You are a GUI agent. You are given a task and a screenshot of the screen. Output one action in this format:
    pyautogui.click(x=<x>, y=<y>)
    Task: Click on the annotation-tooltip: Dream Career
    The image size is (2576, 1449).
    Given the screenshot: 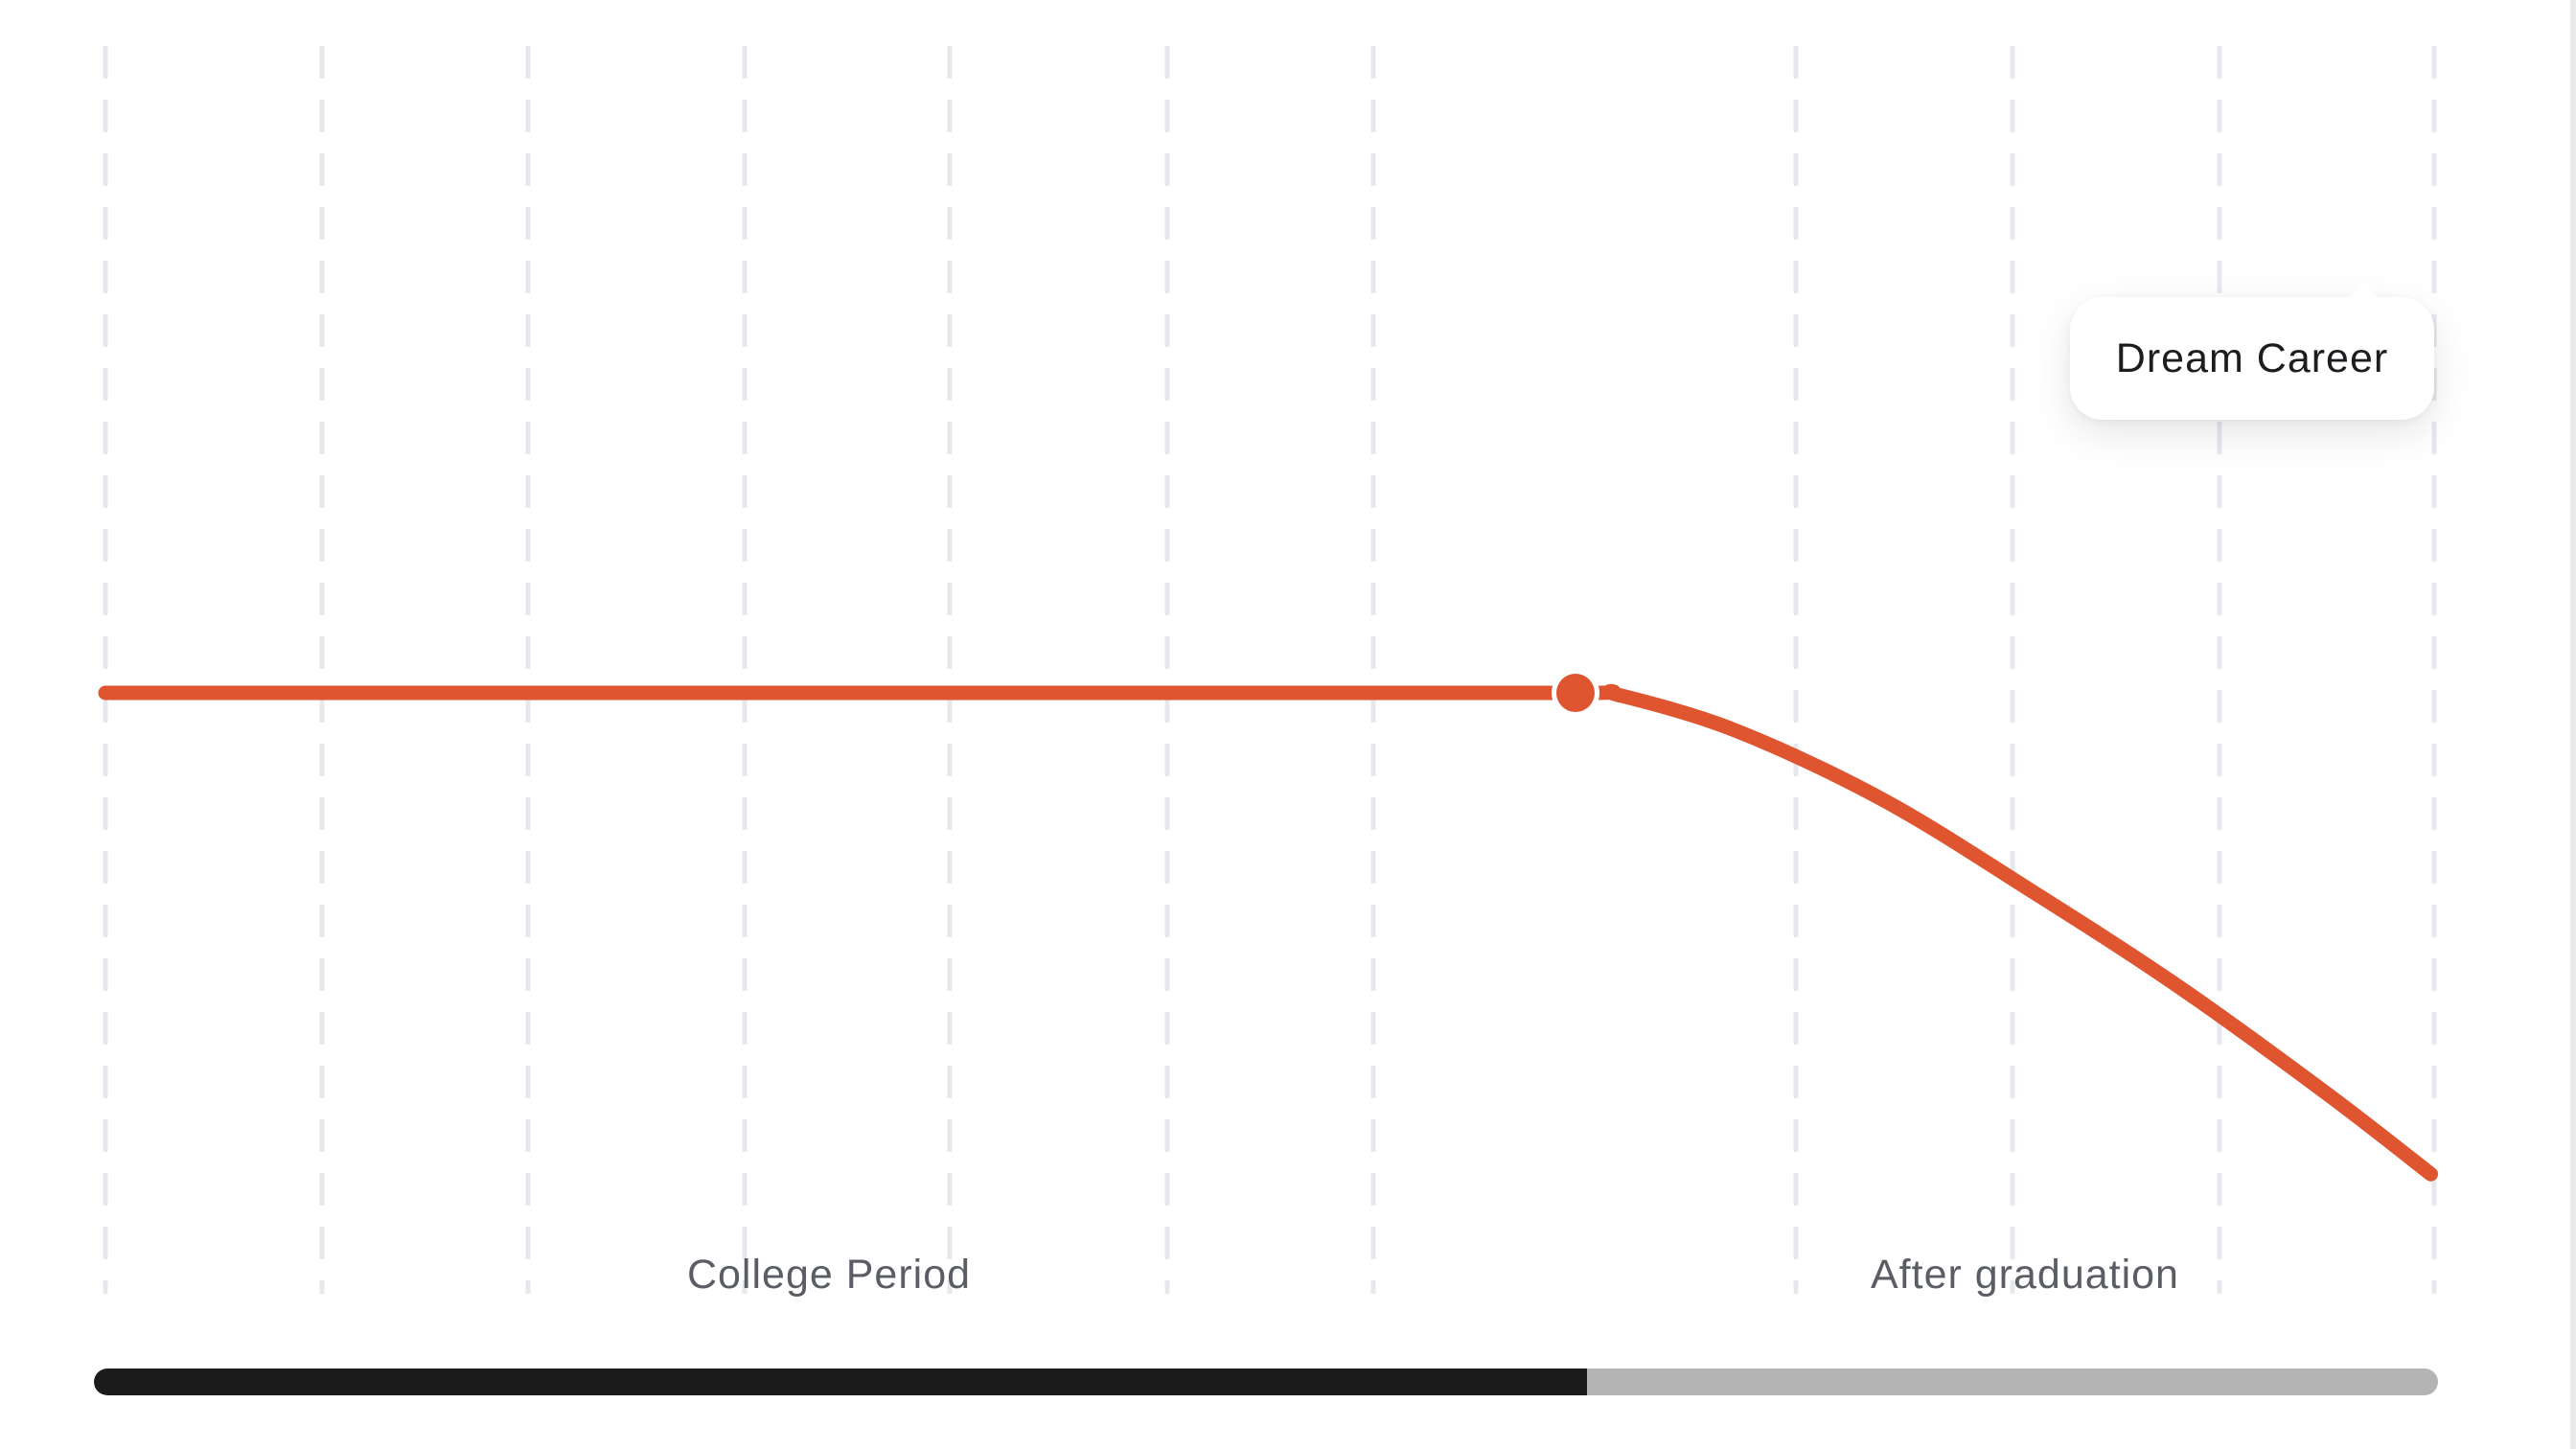 What is the action you would take?
    pyautogui.click(x=2252, y=352)
    